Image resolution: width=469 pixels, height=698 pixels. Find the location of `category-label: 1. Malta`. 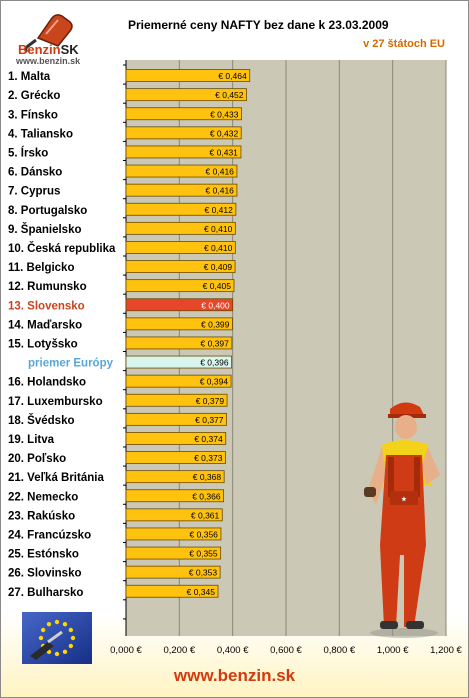

category-label: 1. Malta is located at coordinates (29, 77).